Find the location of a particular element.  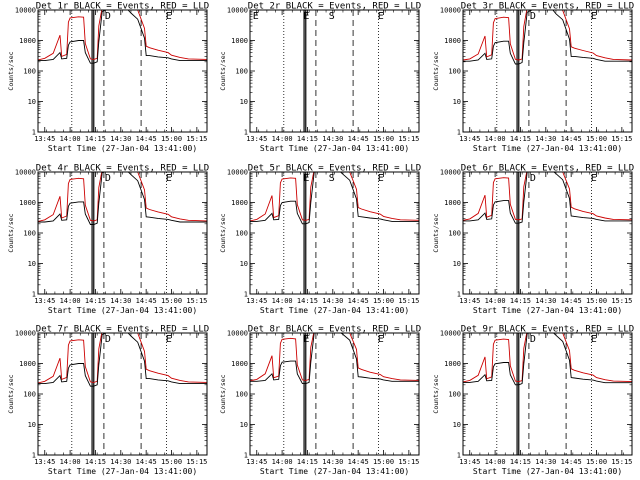

panel-title: Det 2r BLACK = Events, RED = LLD is located at coordinates (334, 7).